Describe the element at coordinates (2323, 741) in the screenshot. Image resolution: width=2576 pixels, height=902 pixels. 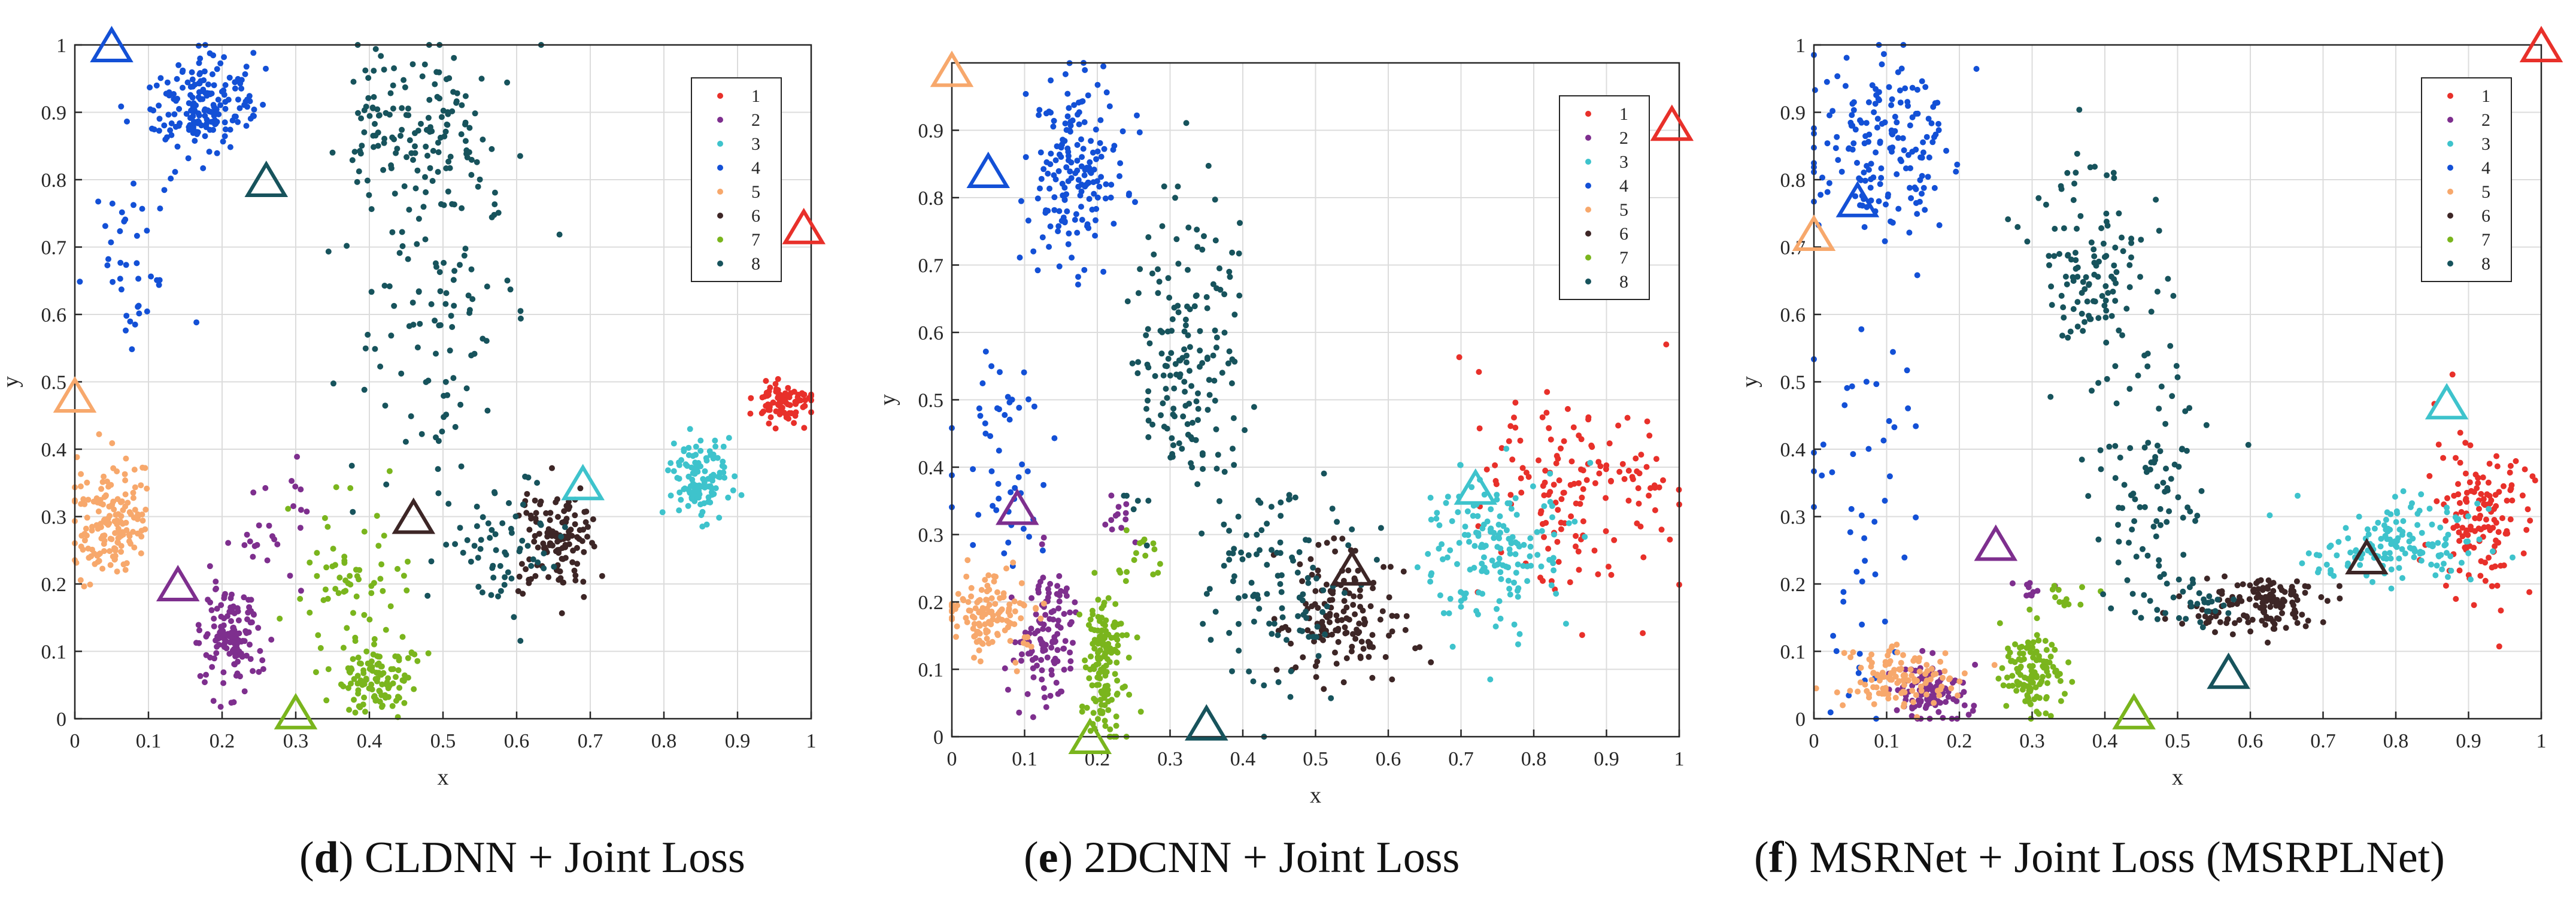
I see `x-tick-label: 0.7` at that location.